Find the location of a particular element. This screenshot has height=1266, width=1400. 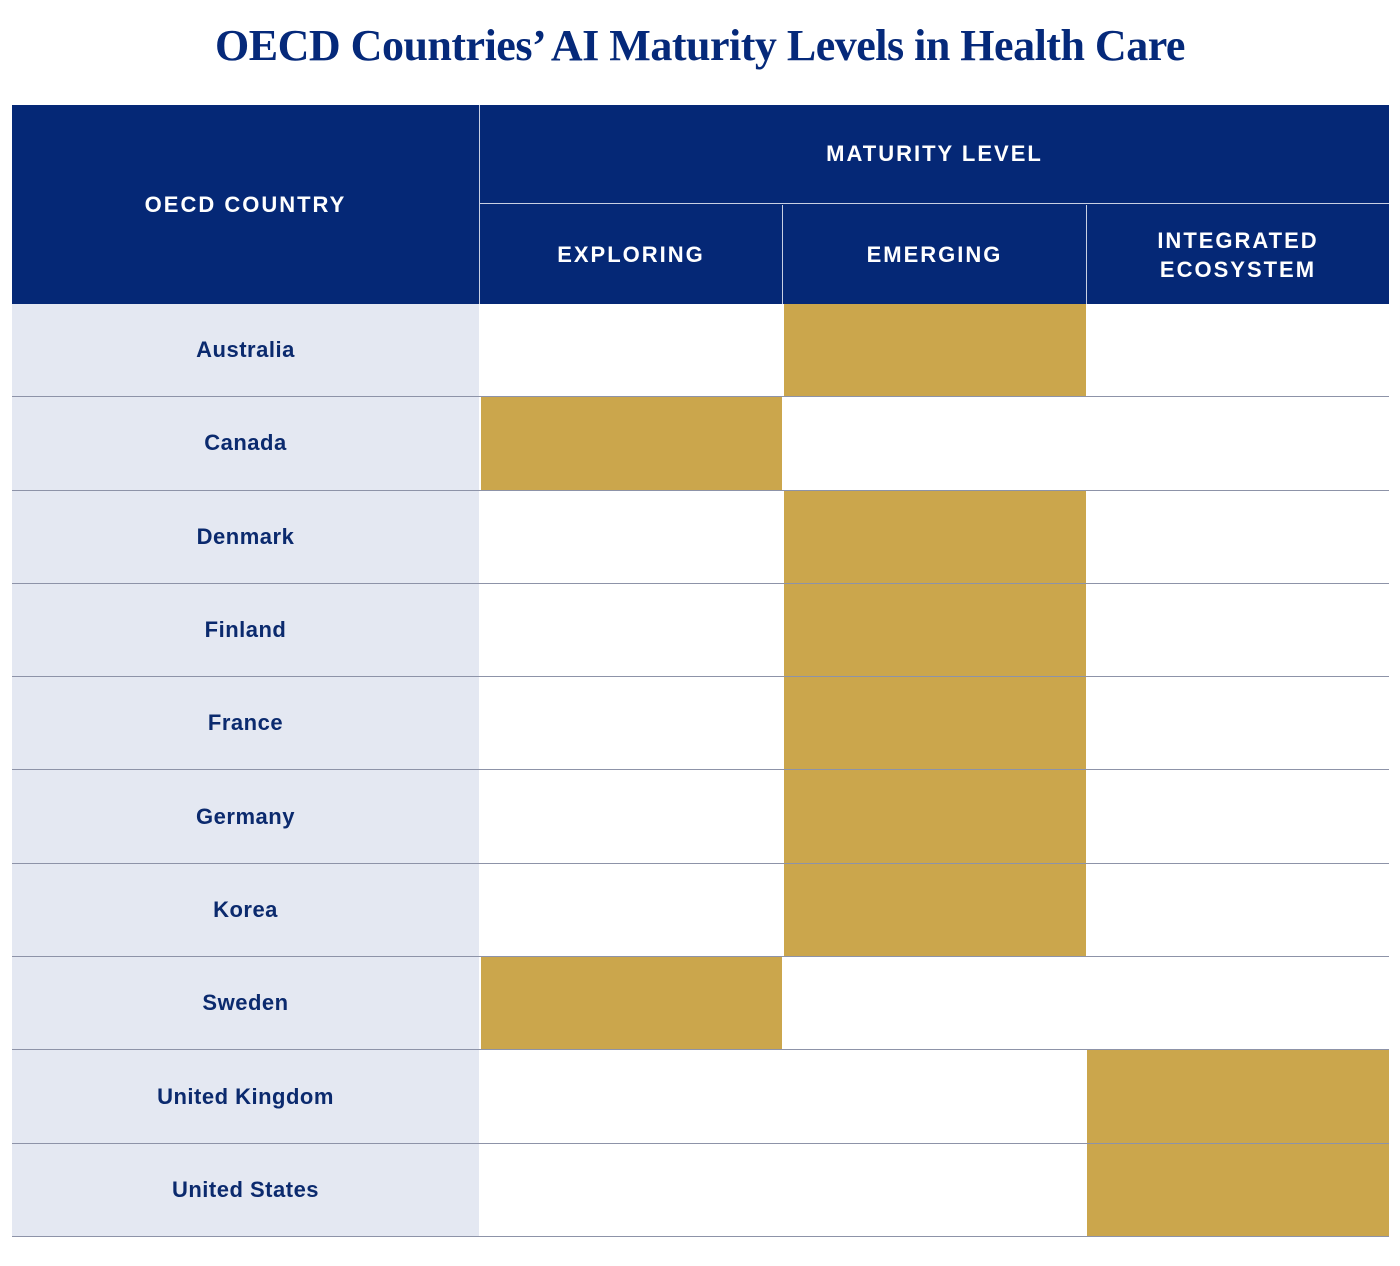

country-column-header: OECD COUNTRY is located at coordinates (245, 204).